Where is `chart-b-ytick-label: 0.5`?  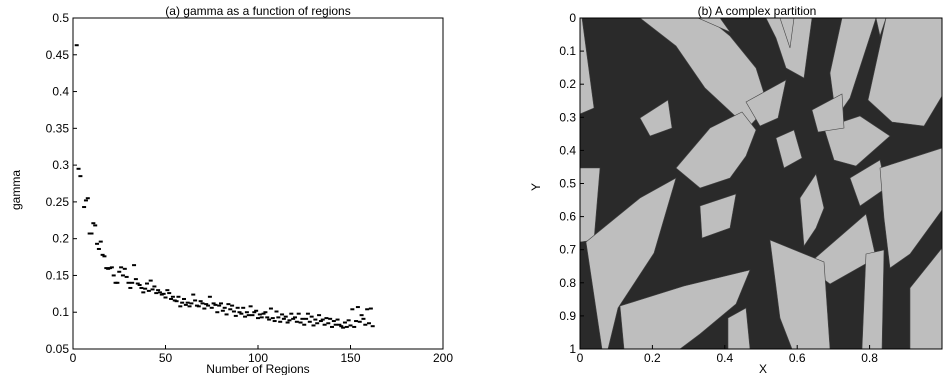 chart-b-ytick-label: 0.5 is located at coordinates (567, 184).